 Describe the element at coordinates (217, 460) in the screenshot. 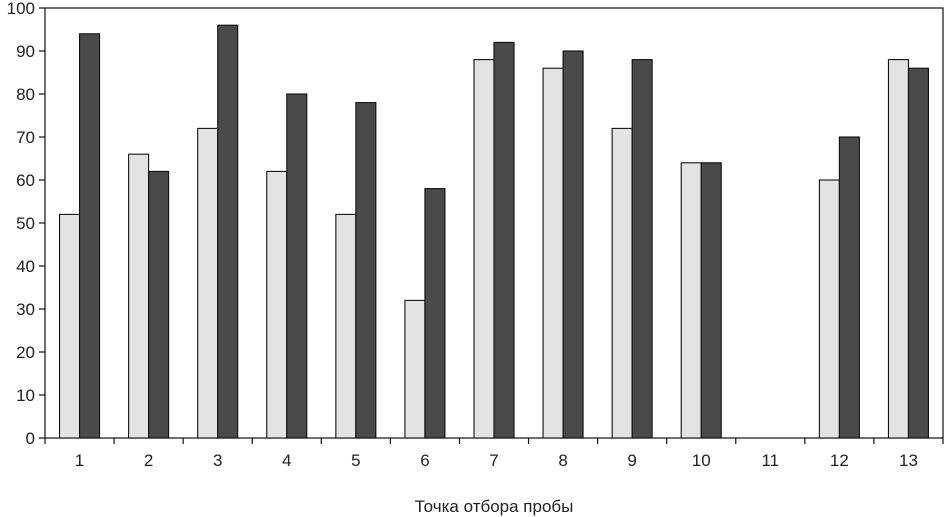

I see `x-tick-label: 3` at that location.